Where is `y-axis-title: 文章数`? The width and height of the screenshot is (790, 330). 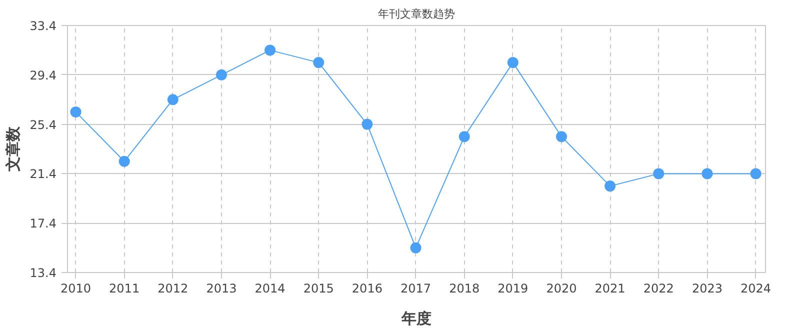
y-axis-title: 文章数 is located at coordinates (13, 149).